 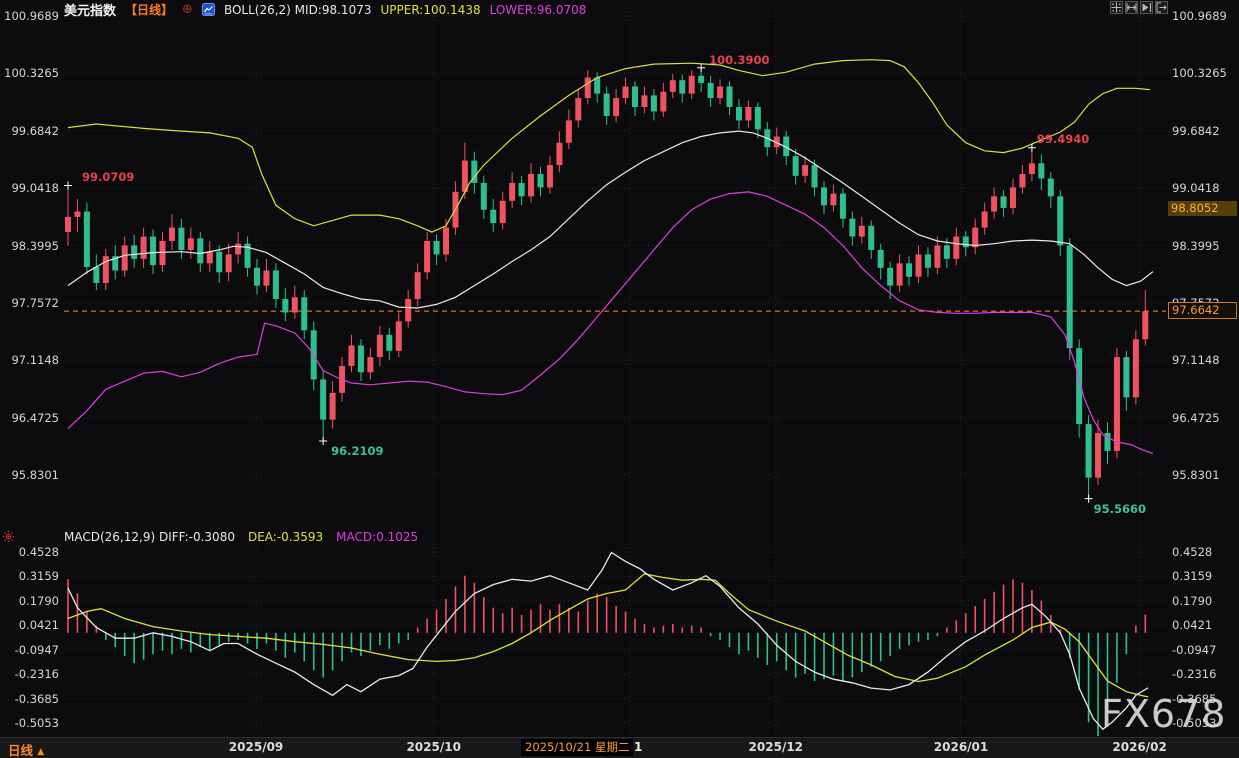 What do you see at coordinates (208, 9) in the screenshot?
I see `chart-type-icon` at bounding box center [208, 9].